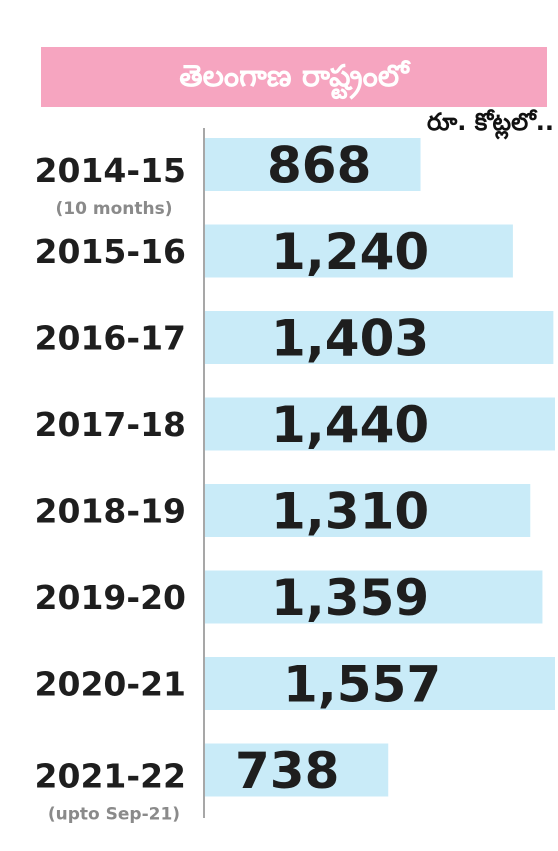 This screenshot has height=851, width=558. I want to click on value-label-2016-17: 1,403, so click(350, 339).